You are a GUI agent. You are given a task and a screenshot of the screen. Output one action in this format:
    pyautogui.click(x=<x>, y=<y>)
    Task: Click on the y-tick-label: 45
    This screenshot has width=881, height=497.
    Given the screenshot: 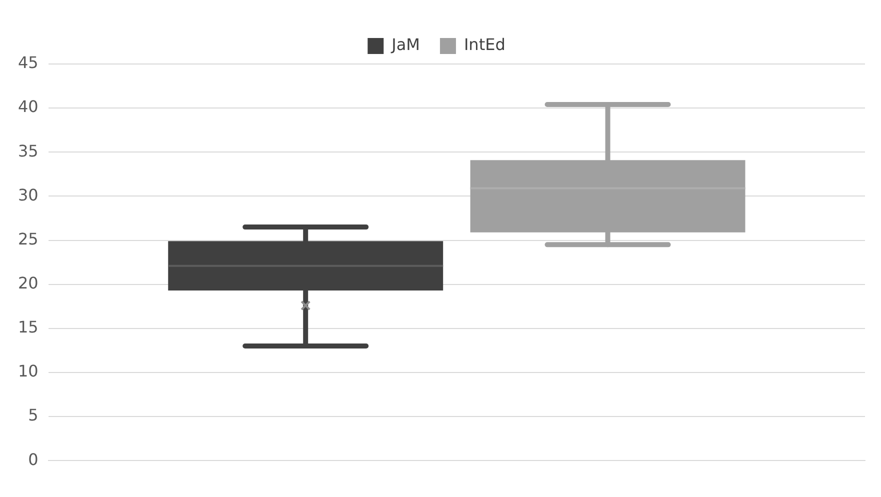 What is the action you would take?
    pyautogui.click(x=28, y=62)
    